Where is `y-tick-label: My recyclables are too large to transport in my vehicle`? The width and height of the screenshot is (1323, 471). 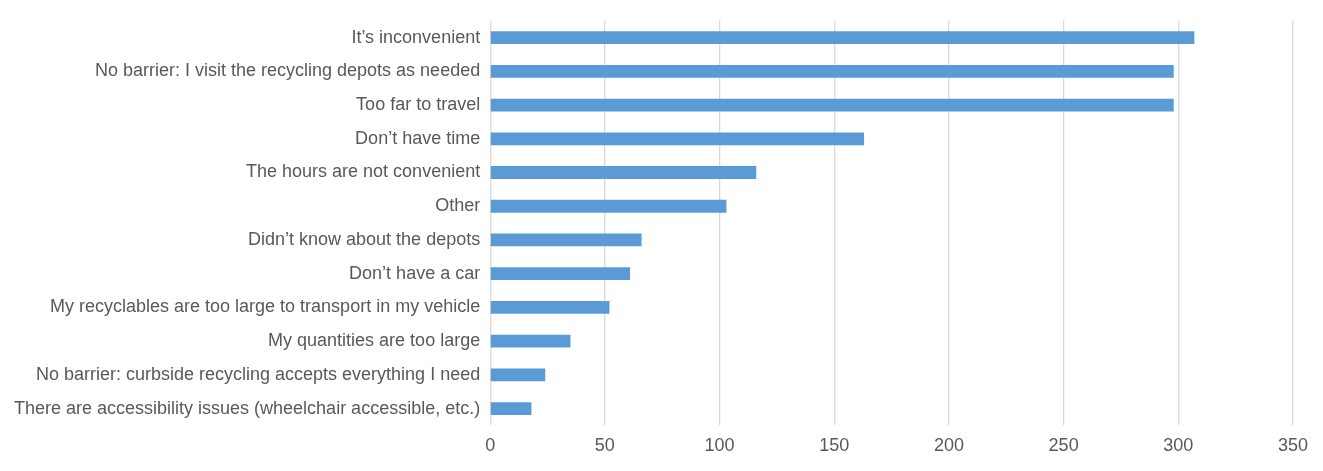 y-tick-label: My recyclables are too large to transport in my vehicle is located at coordinates (265, 306).